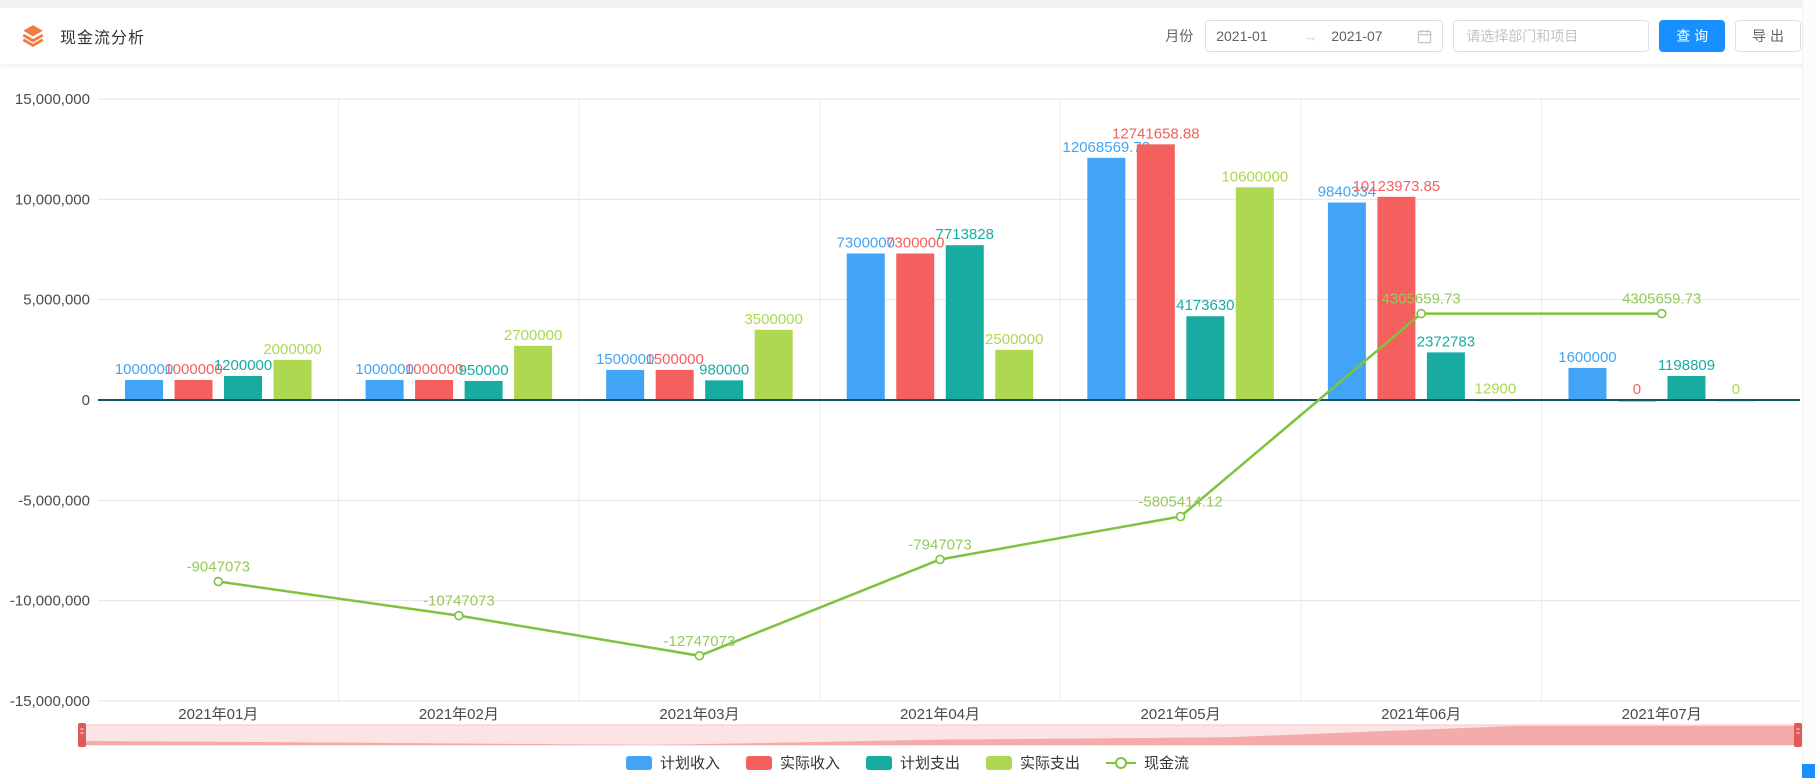  I want to click on svg-text: 2021年03月, so click(699, 714).